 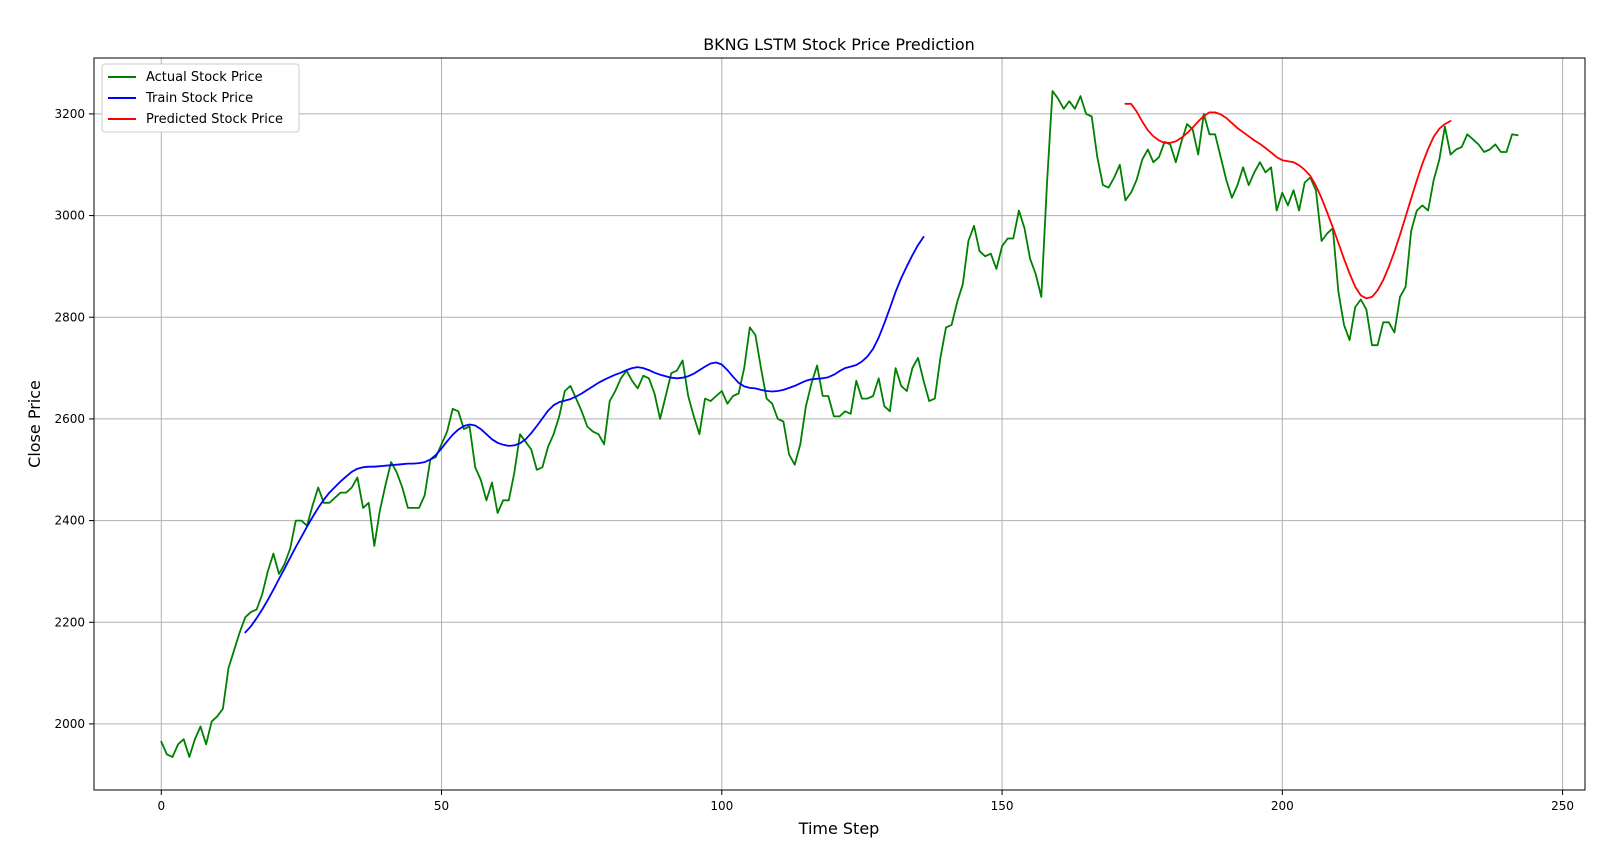 I want to click on legend-label-train: Train Stock Price, so click(x=199, y=98).